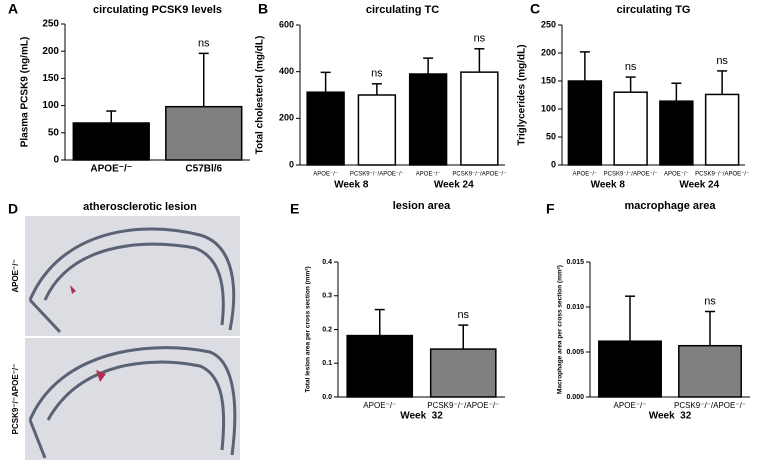  I want to click on panel-letter: F, so click(550, 209).